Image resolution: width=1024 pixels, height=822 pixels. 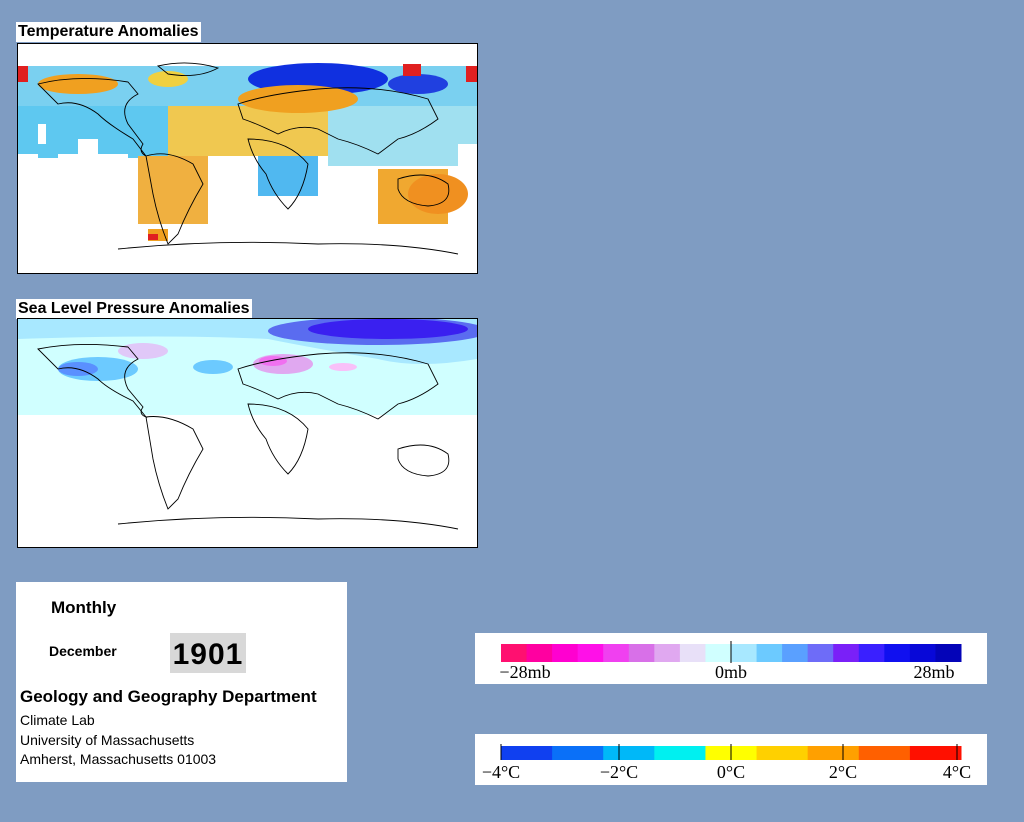 What do you see at coordinates (524, 672) in the screenshot?
I see `pressure-tick-min: −28mb` at bounding box center [524, 672].